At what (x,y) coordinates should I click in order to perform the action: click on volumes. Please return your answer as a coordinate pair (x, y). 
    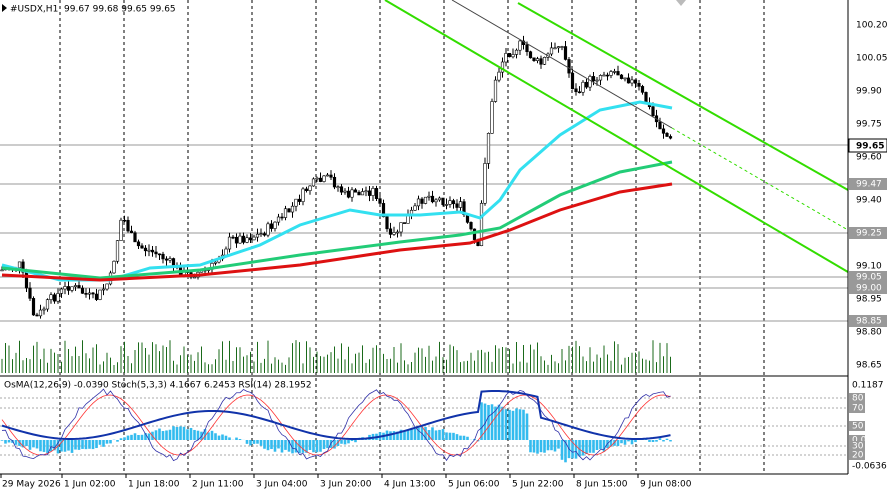
    Looking at the image, I should click on (336, 356).